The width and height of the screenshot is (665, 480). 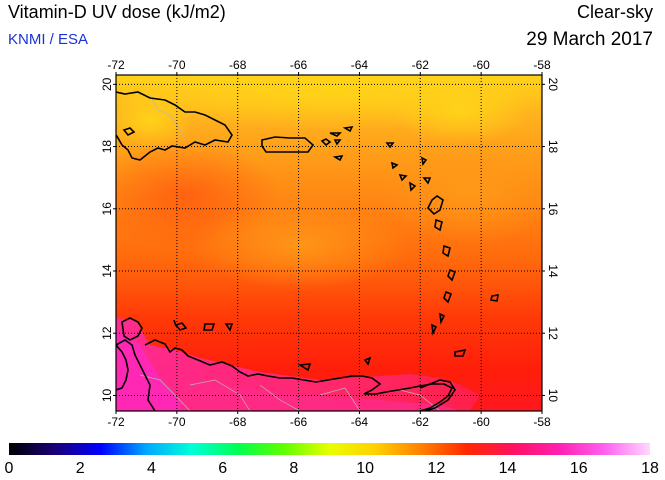 What do you see at coordinates (553, 271) in the screenshot?
I see `lat-tick-right: 14` at bounding box center [553, 271].